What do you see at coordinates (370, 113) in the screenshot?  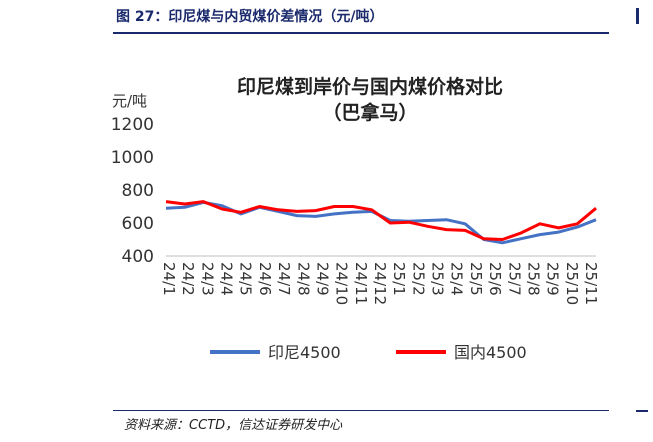 I see `chart-title-line2: （巴拿马）` at bounding box center [370, 113].